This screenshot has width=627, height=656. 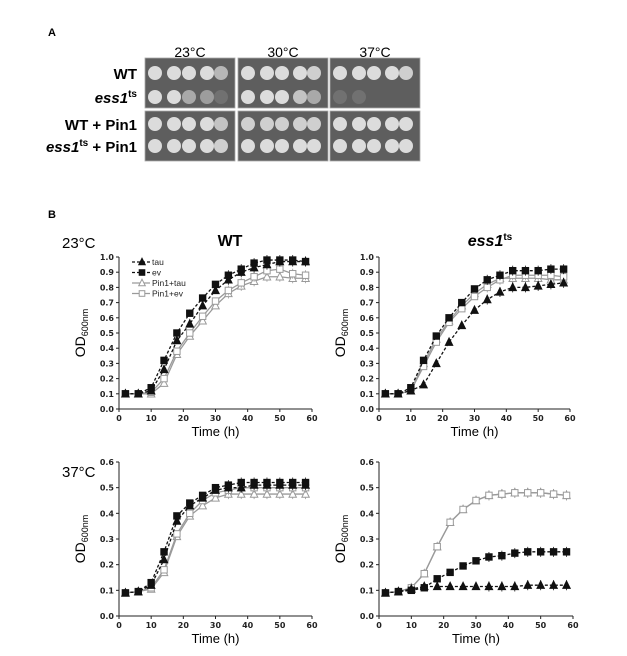 I want to click on x-tick-label: 50, so click(x=539, y=418).